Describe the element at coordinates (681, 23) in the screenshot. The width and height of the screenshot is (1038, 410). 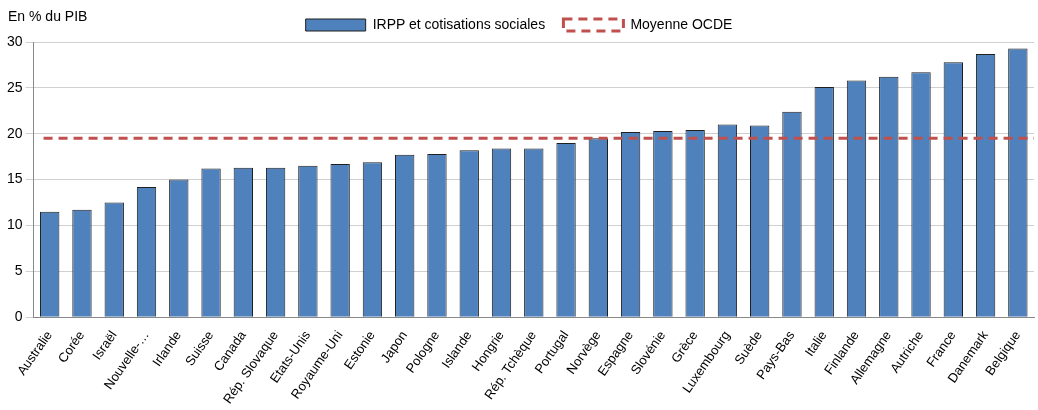
I see `legend-label: Moyenne OCDE` at that location.